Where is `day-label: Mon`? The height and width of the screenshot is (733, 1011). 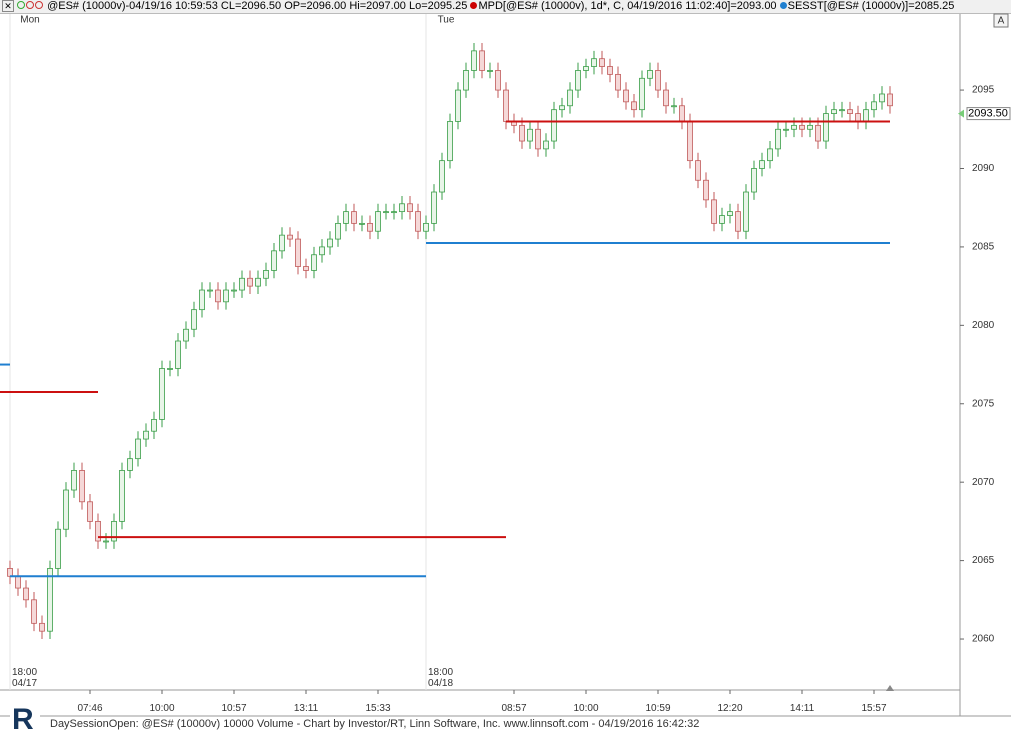
day-label: Mon is located at coordinates (29, 20).